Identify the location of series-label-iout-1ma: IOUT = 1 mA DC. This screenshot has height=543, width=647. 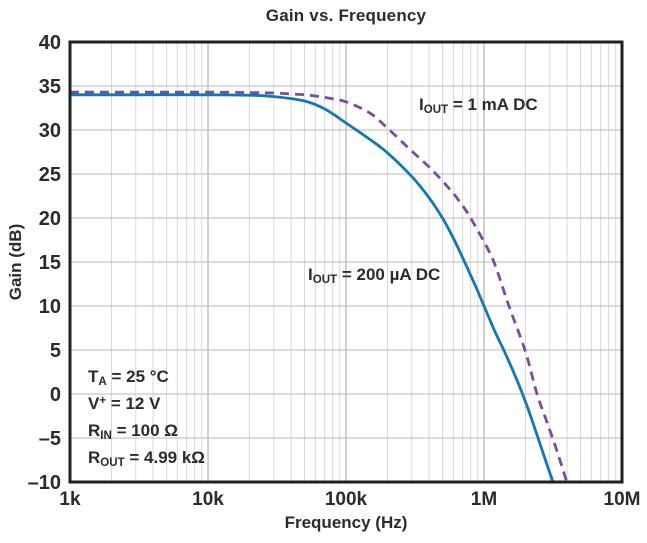
(478, 105).